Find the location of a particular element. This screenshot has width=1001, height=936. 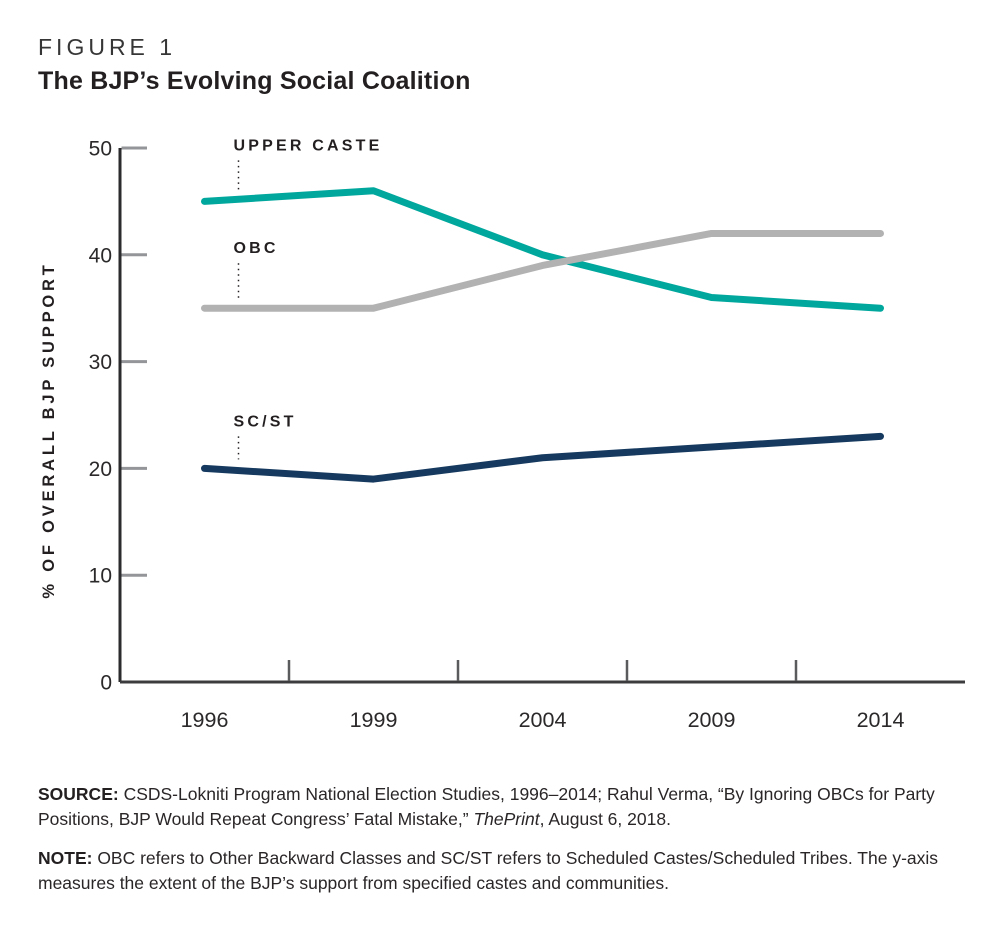

series-label-obc: OBC is located at coordinates (256, 248).